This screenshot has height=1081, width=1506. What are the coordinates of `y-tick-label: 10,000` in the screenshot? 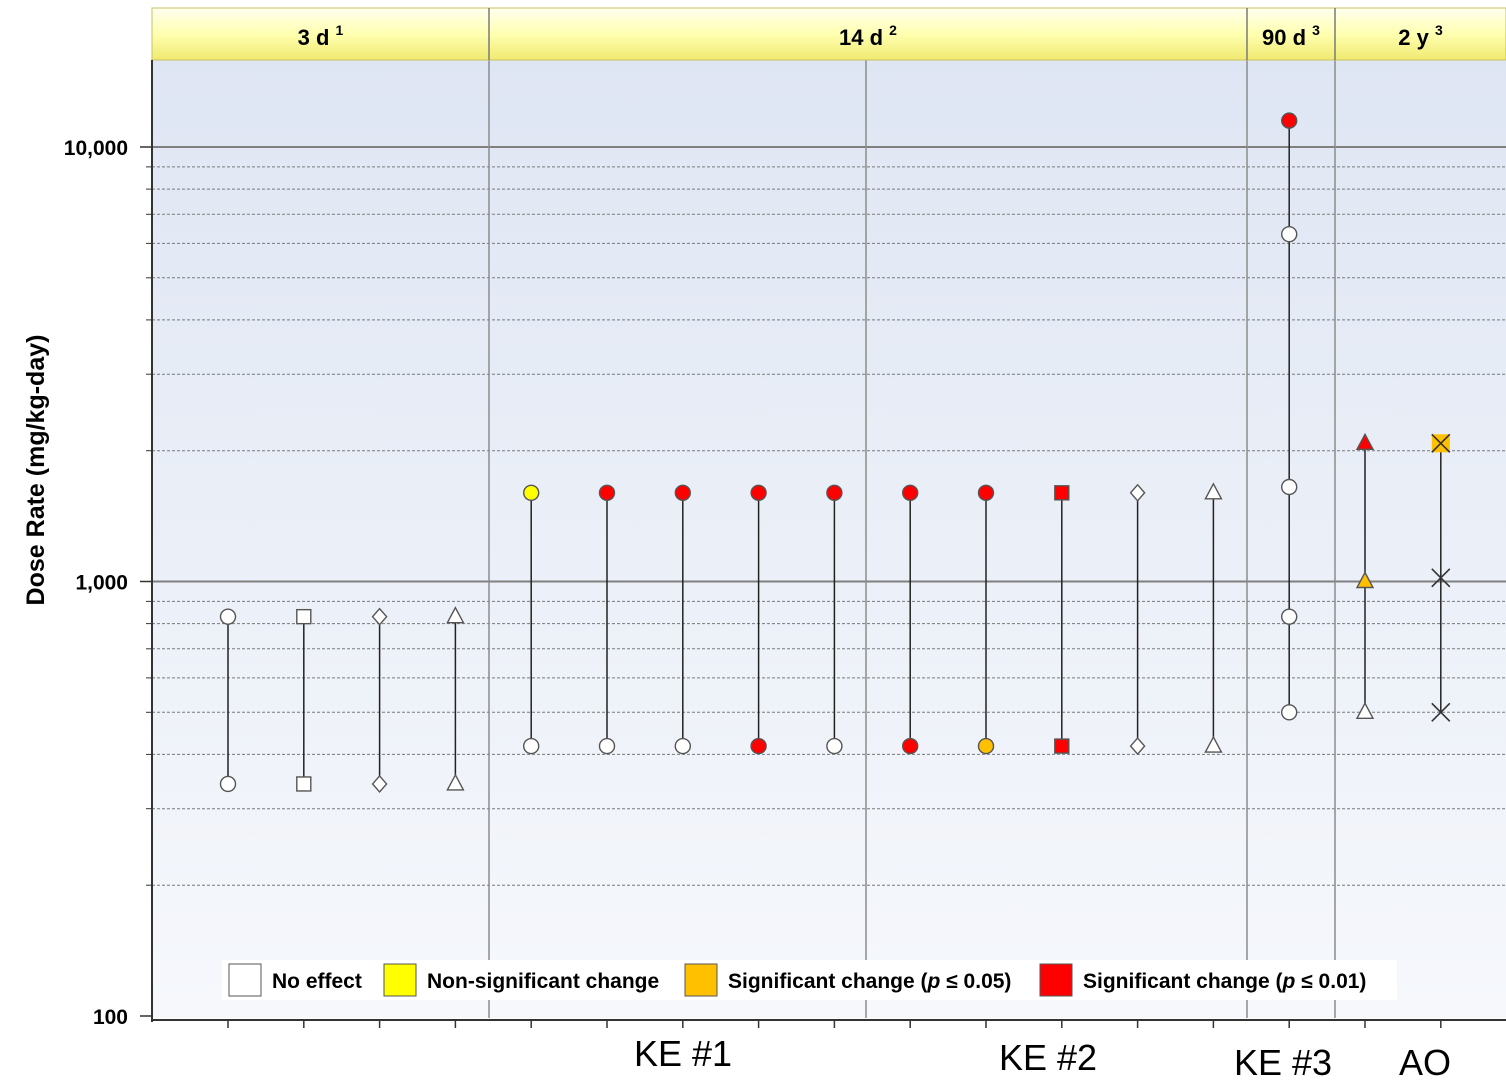 It's located at (96, 148).